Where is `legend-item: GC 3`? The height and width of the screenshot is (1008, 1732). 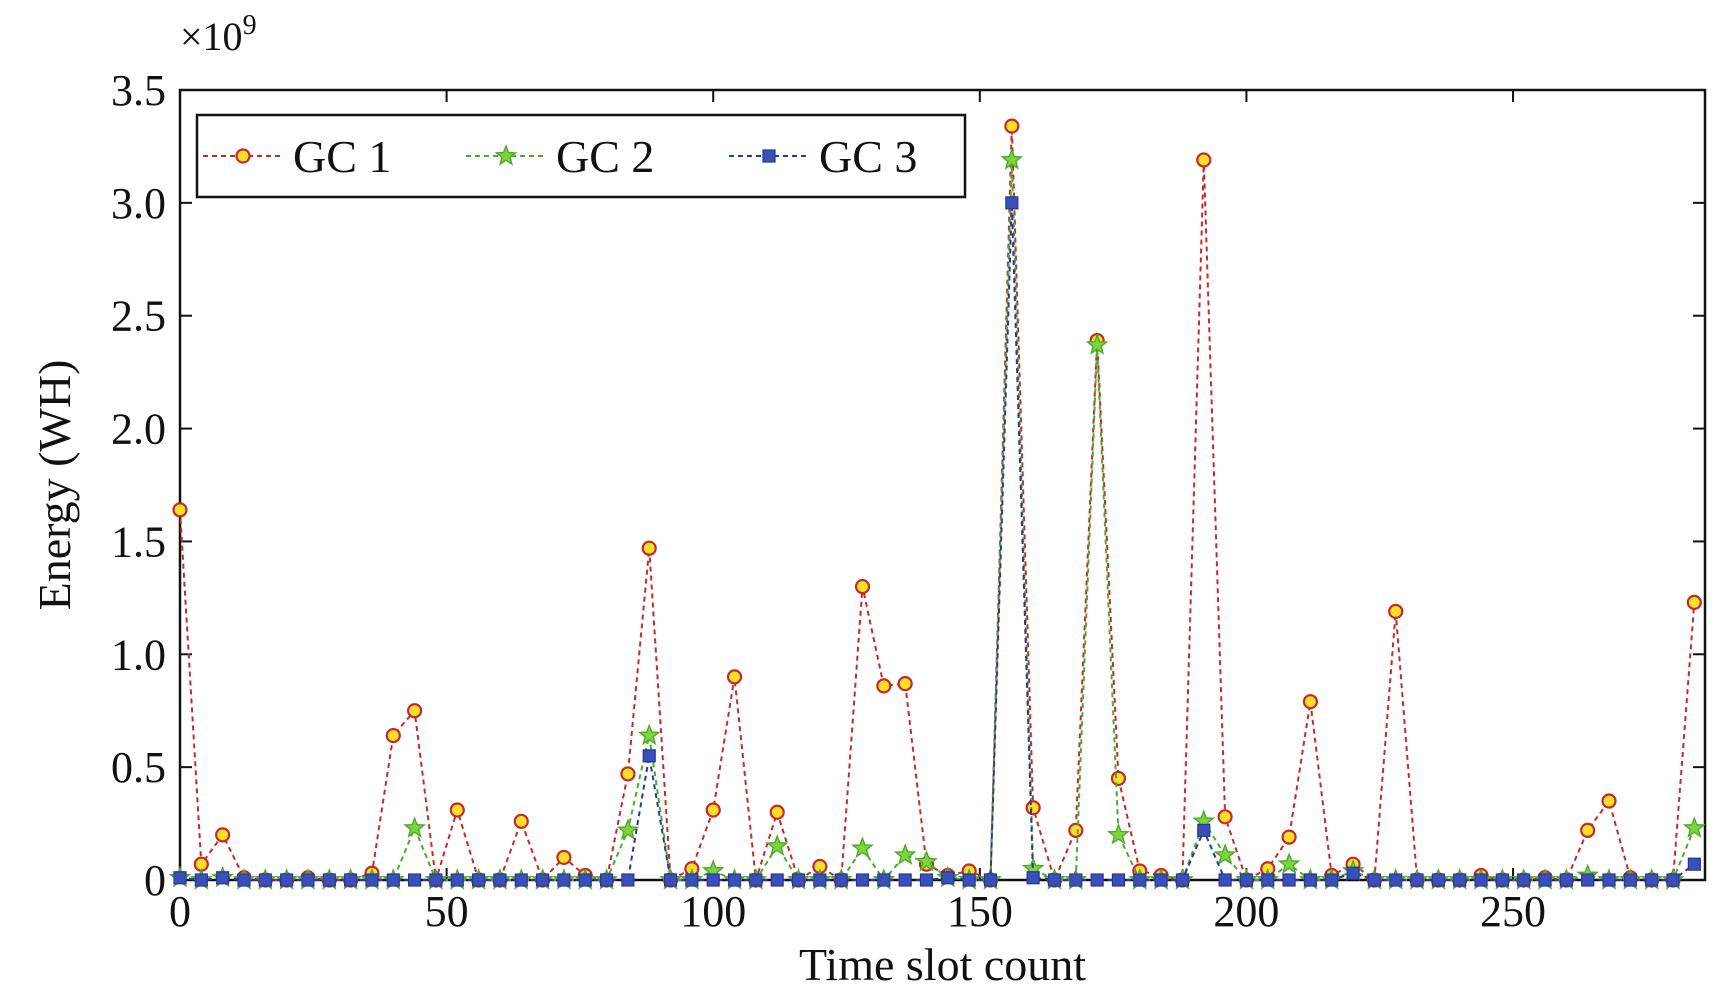
legend-item: GC 3 is located at coordinates (823, 156).